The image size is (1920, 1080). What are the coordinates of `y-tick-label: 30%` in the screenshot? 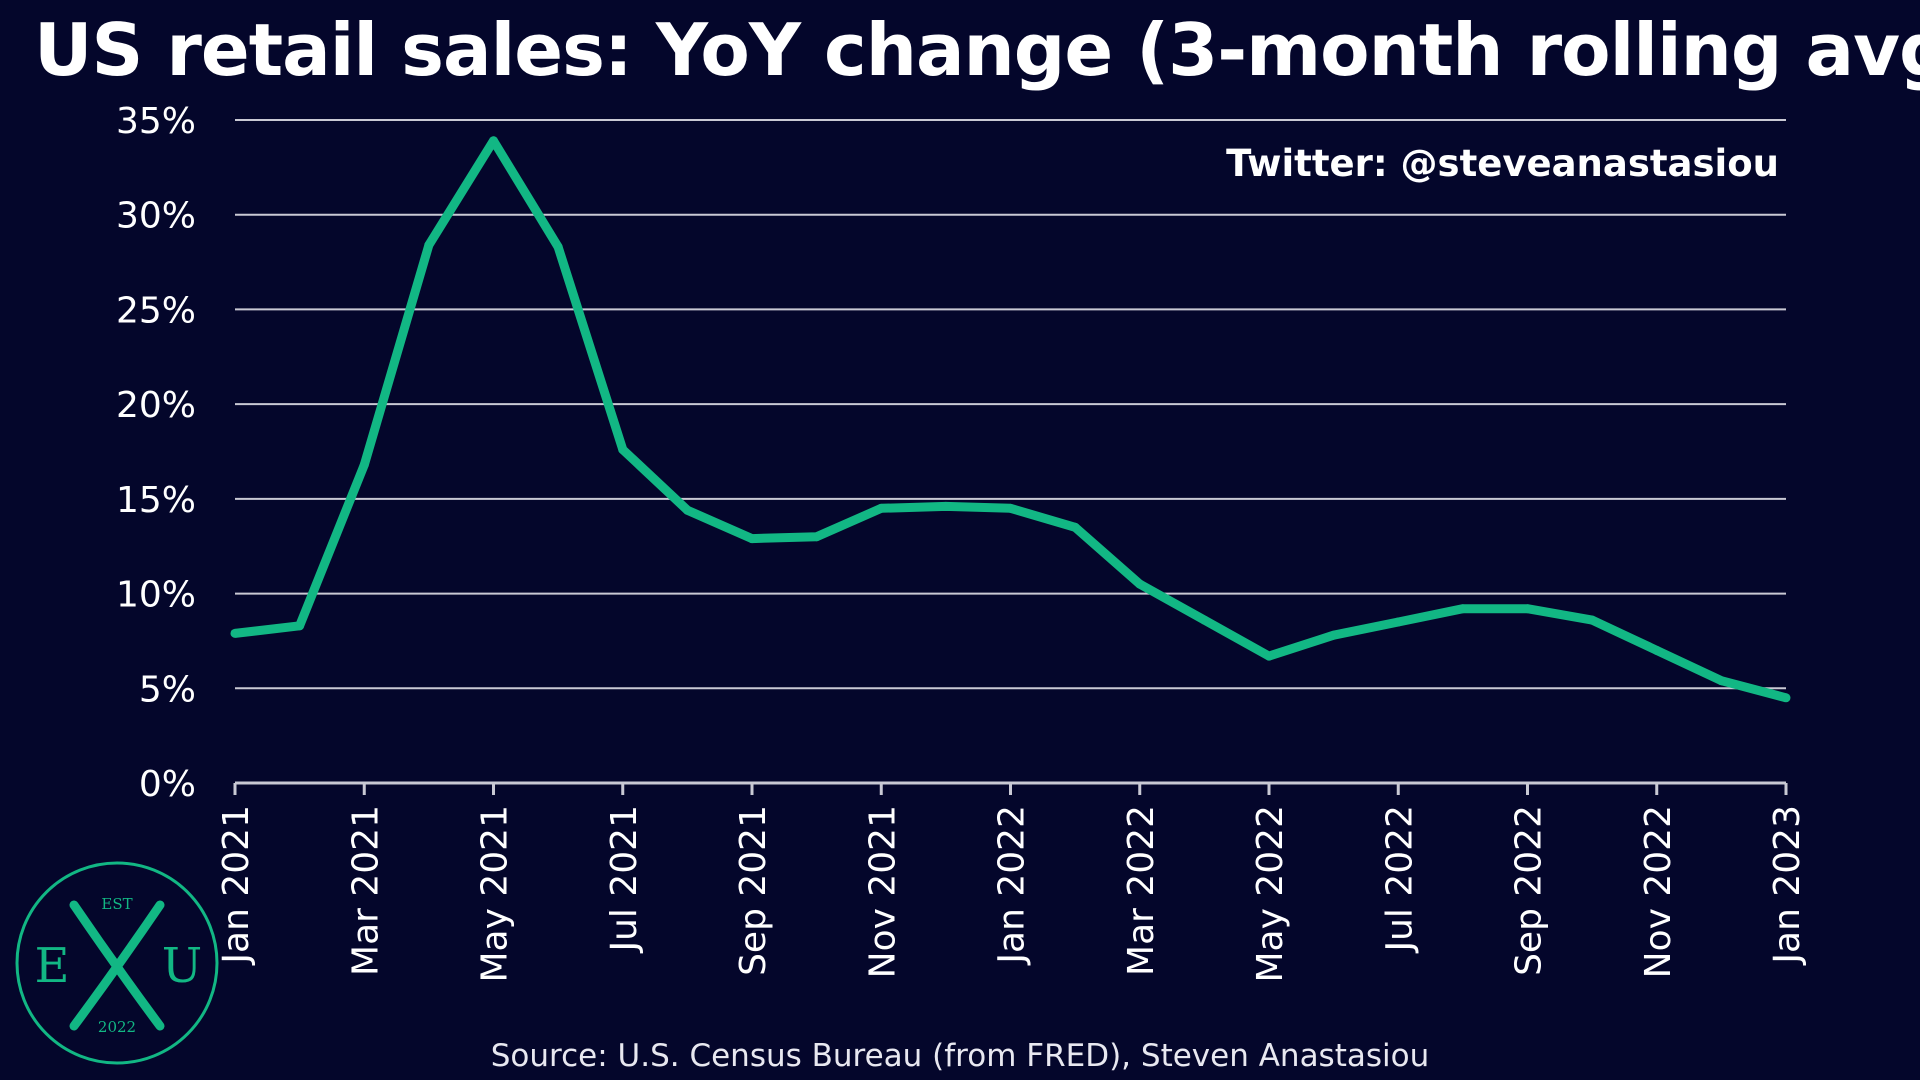 It's located at (156, 216).